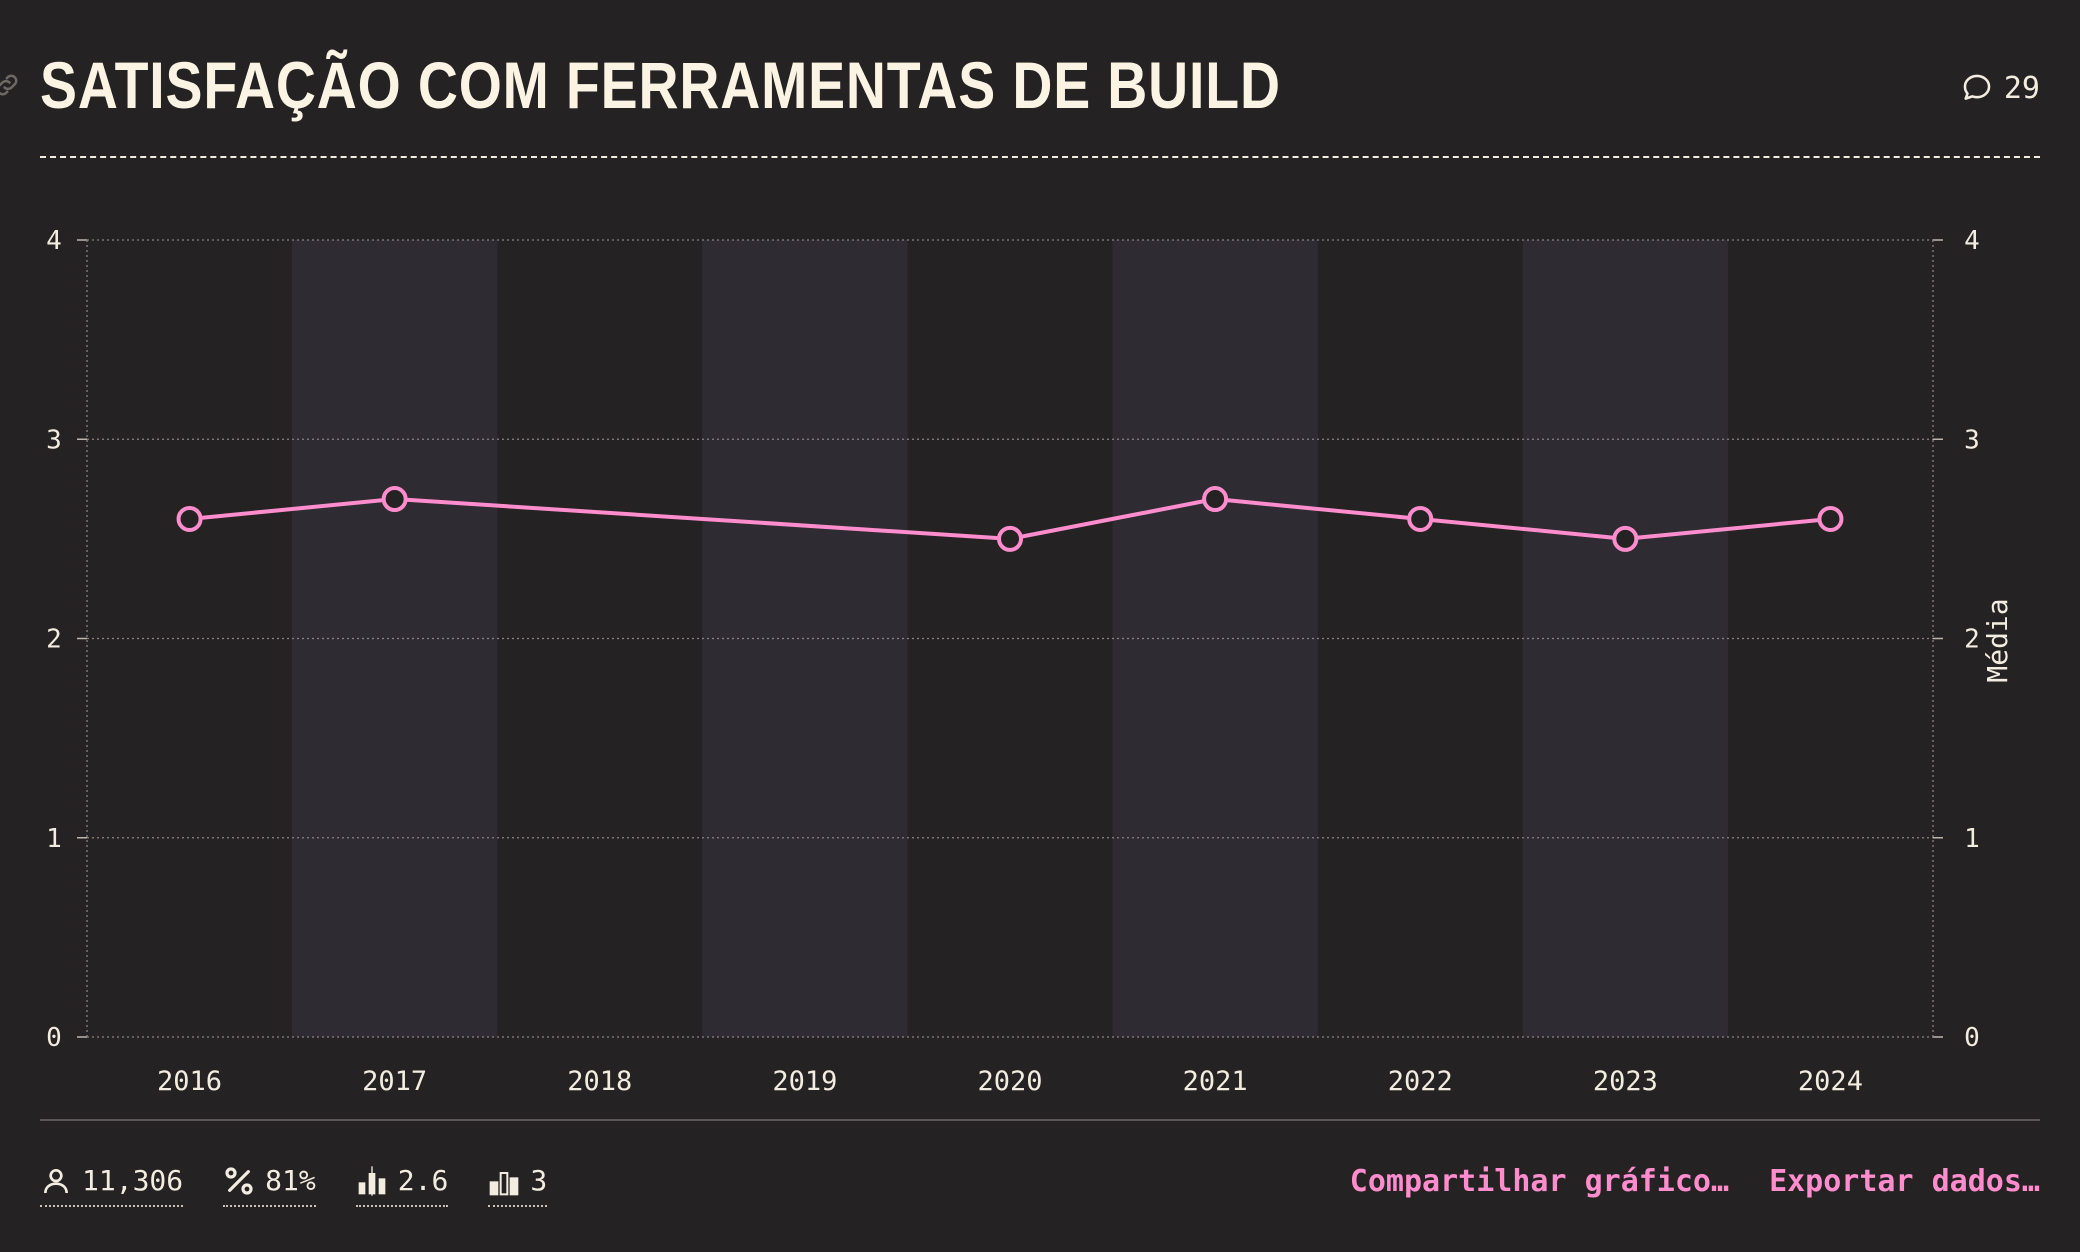 Image resolution: width=2080 pixels, height=1252 pixels. Describe the element at coordinates (1972, 440) in the screenshot. I see `y-tick-label-right: 3` at that location.